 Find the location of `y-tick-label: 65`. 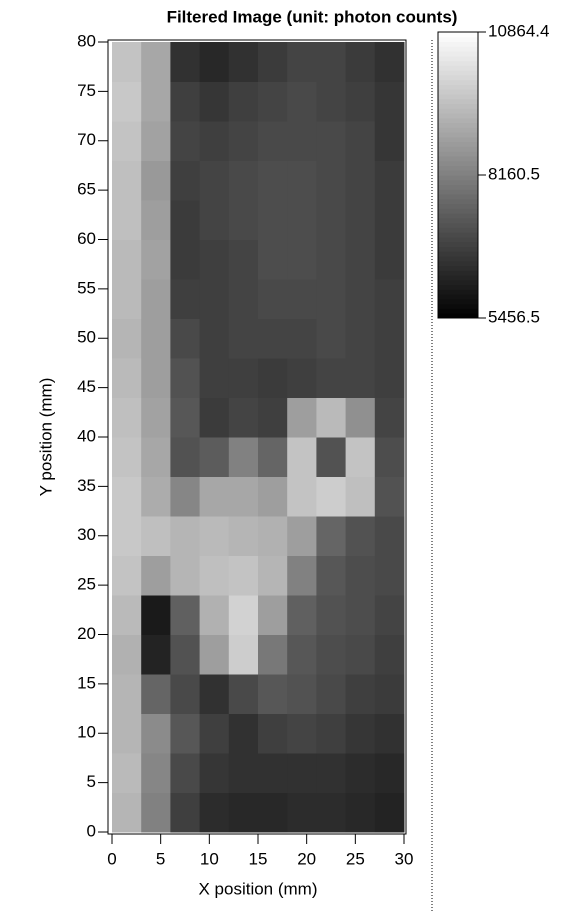

y-tick-label: 65 is located at coordinates (86, 189).